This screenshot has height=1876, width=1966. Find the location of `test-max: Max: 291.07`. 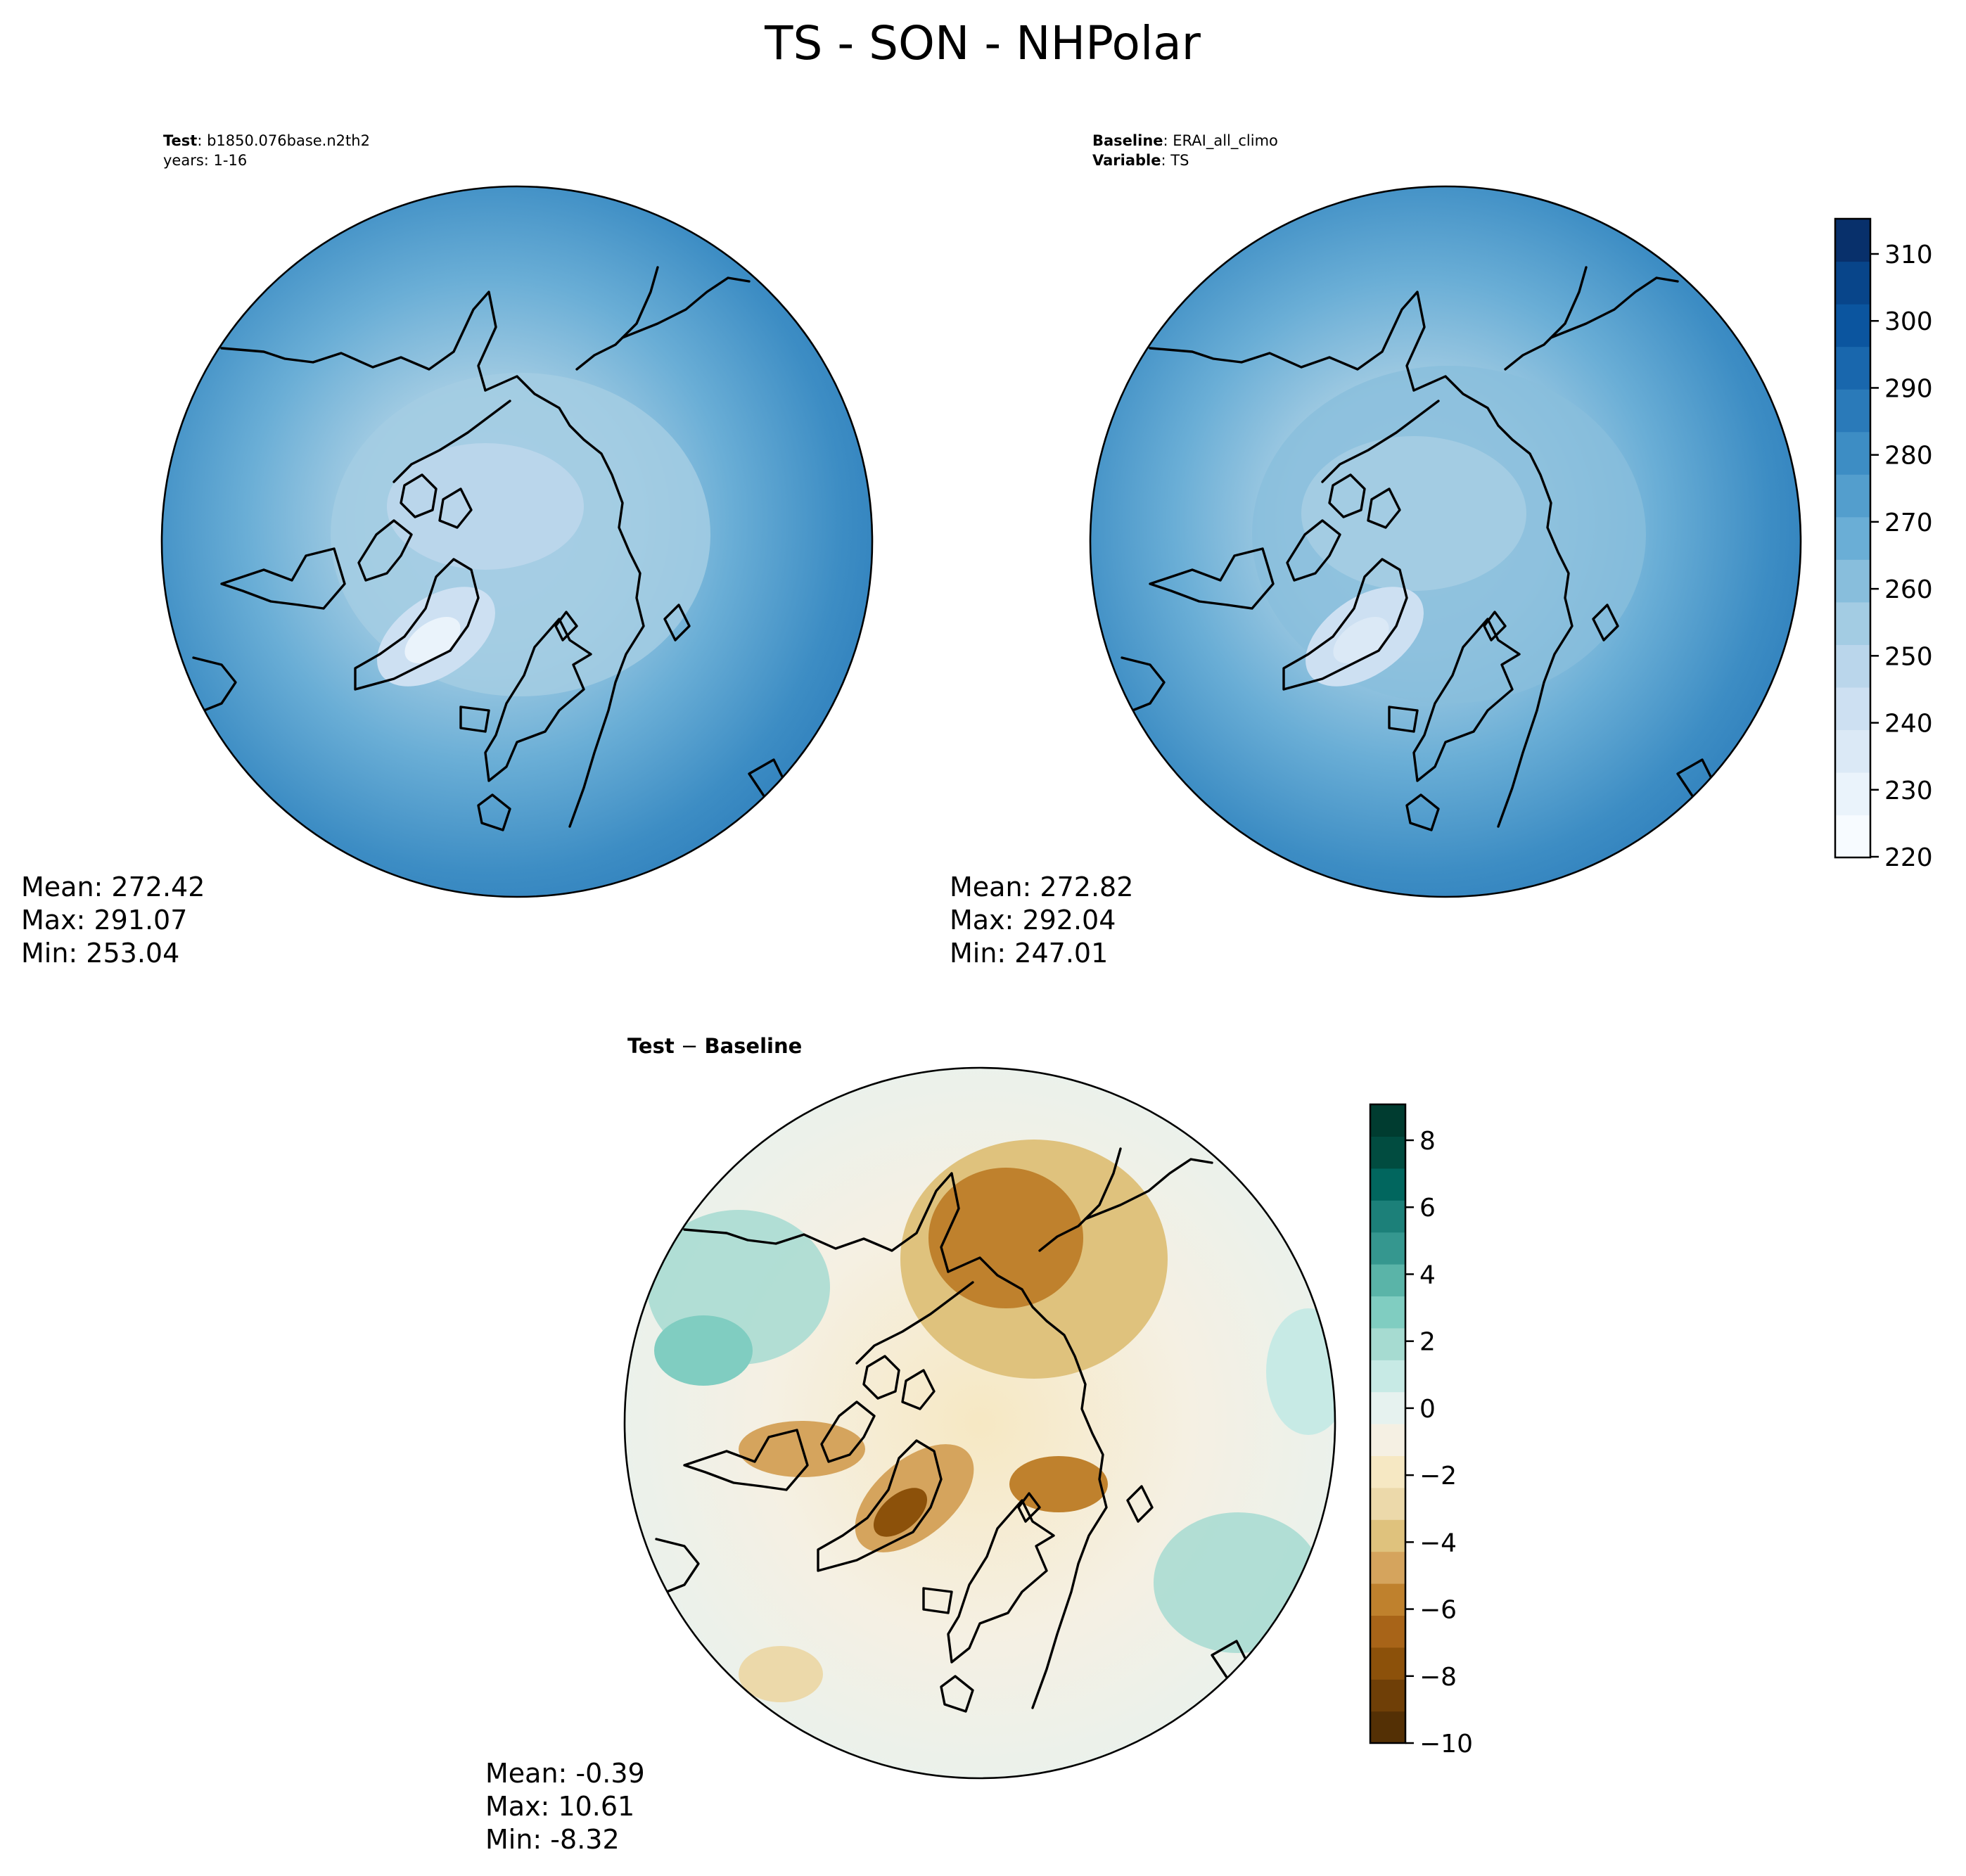

test-max: Max: 291.07 is located at coordinates (104, 921).